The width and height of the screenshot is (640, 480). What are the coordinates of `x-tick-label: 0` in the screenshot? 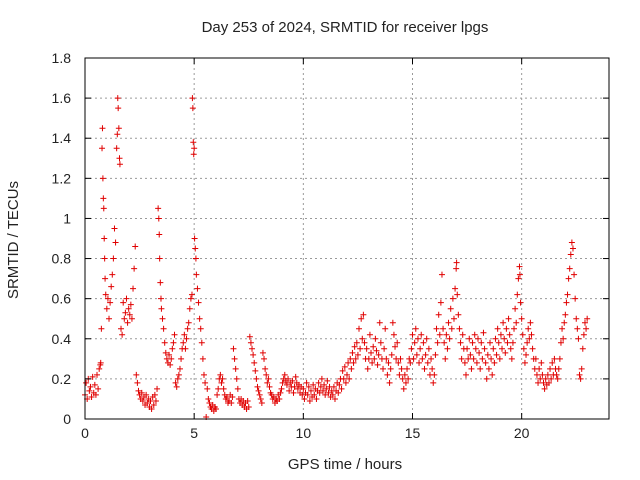 It's located at (85, 433).